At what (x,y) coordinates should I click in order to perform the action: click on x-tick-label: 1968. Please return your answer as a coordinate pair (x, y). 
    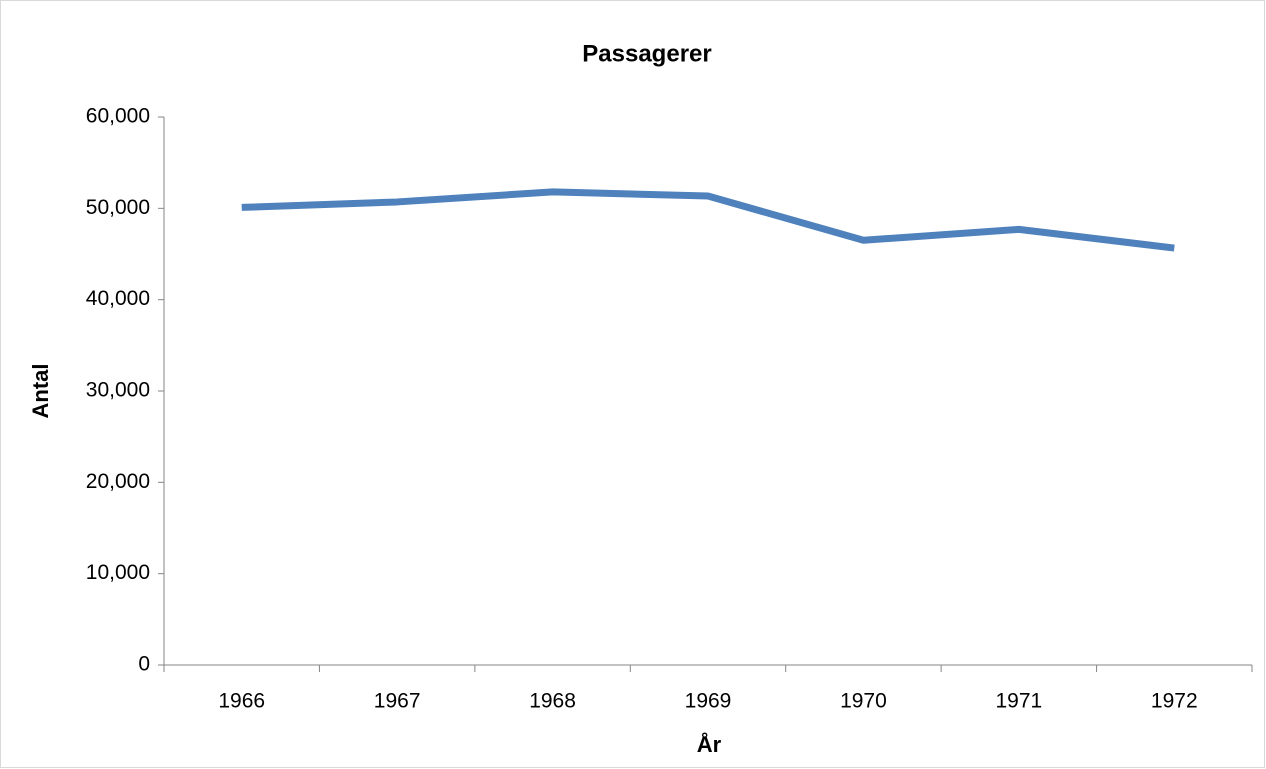
    Looking at the image, I should click on (552, 701).